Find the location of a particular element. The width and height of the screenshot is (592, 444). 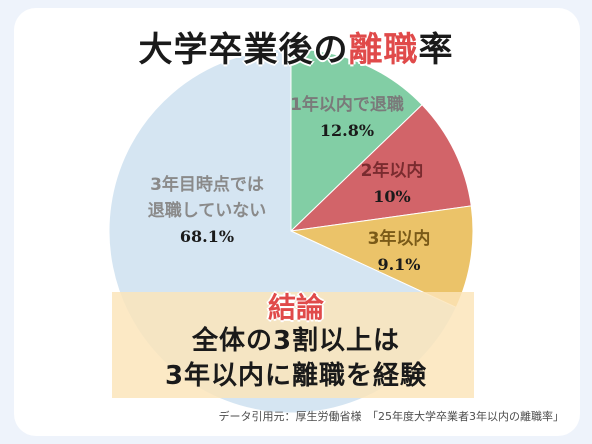

conclusion-line-2: 3年以内に離職を経験 is located at coordinates (296, 376).